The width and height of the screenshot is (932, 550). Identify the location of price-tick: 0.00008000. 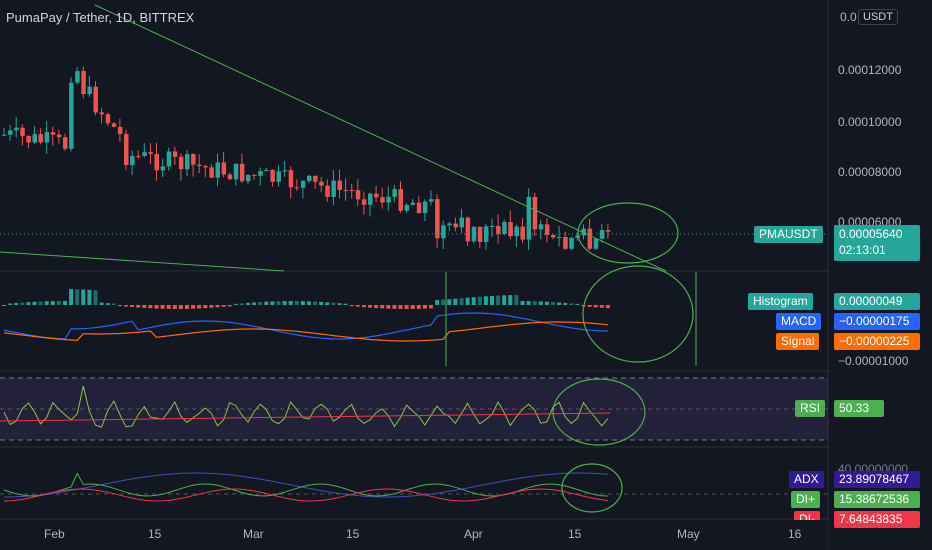
(870, 172).